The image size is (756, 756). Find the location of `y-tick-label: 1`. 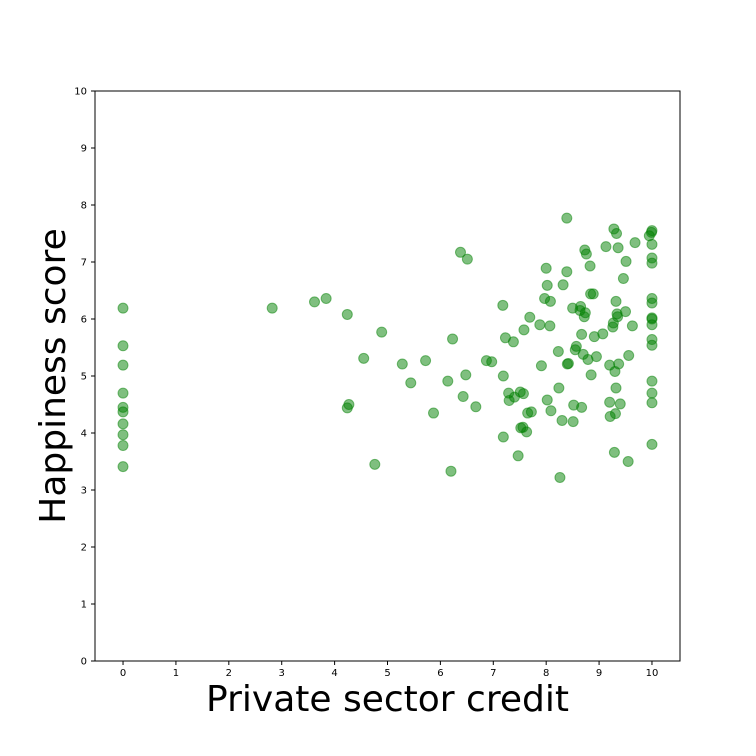

y-tick-label: 1 is located at coordinates (84, 605).